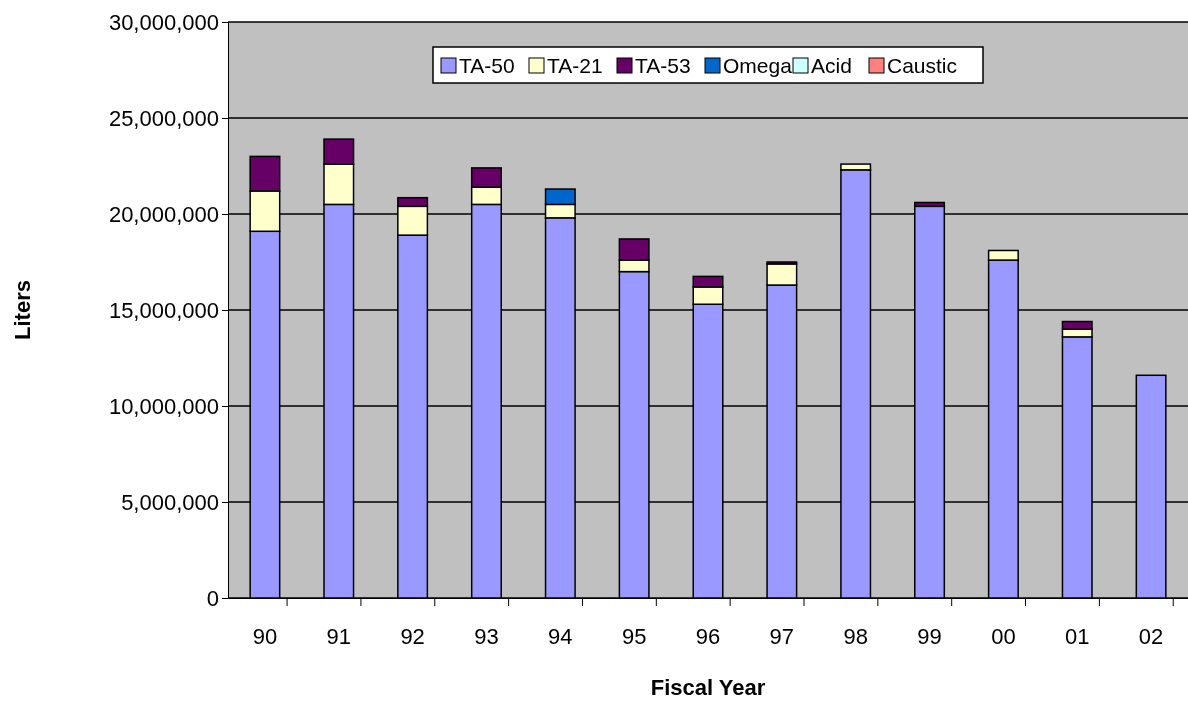 The height and width of the screenshot is (706, 1188). Describe the element at coordinates (575, 65) in the screenshot. I see `legend-label: TA-21` at that location.